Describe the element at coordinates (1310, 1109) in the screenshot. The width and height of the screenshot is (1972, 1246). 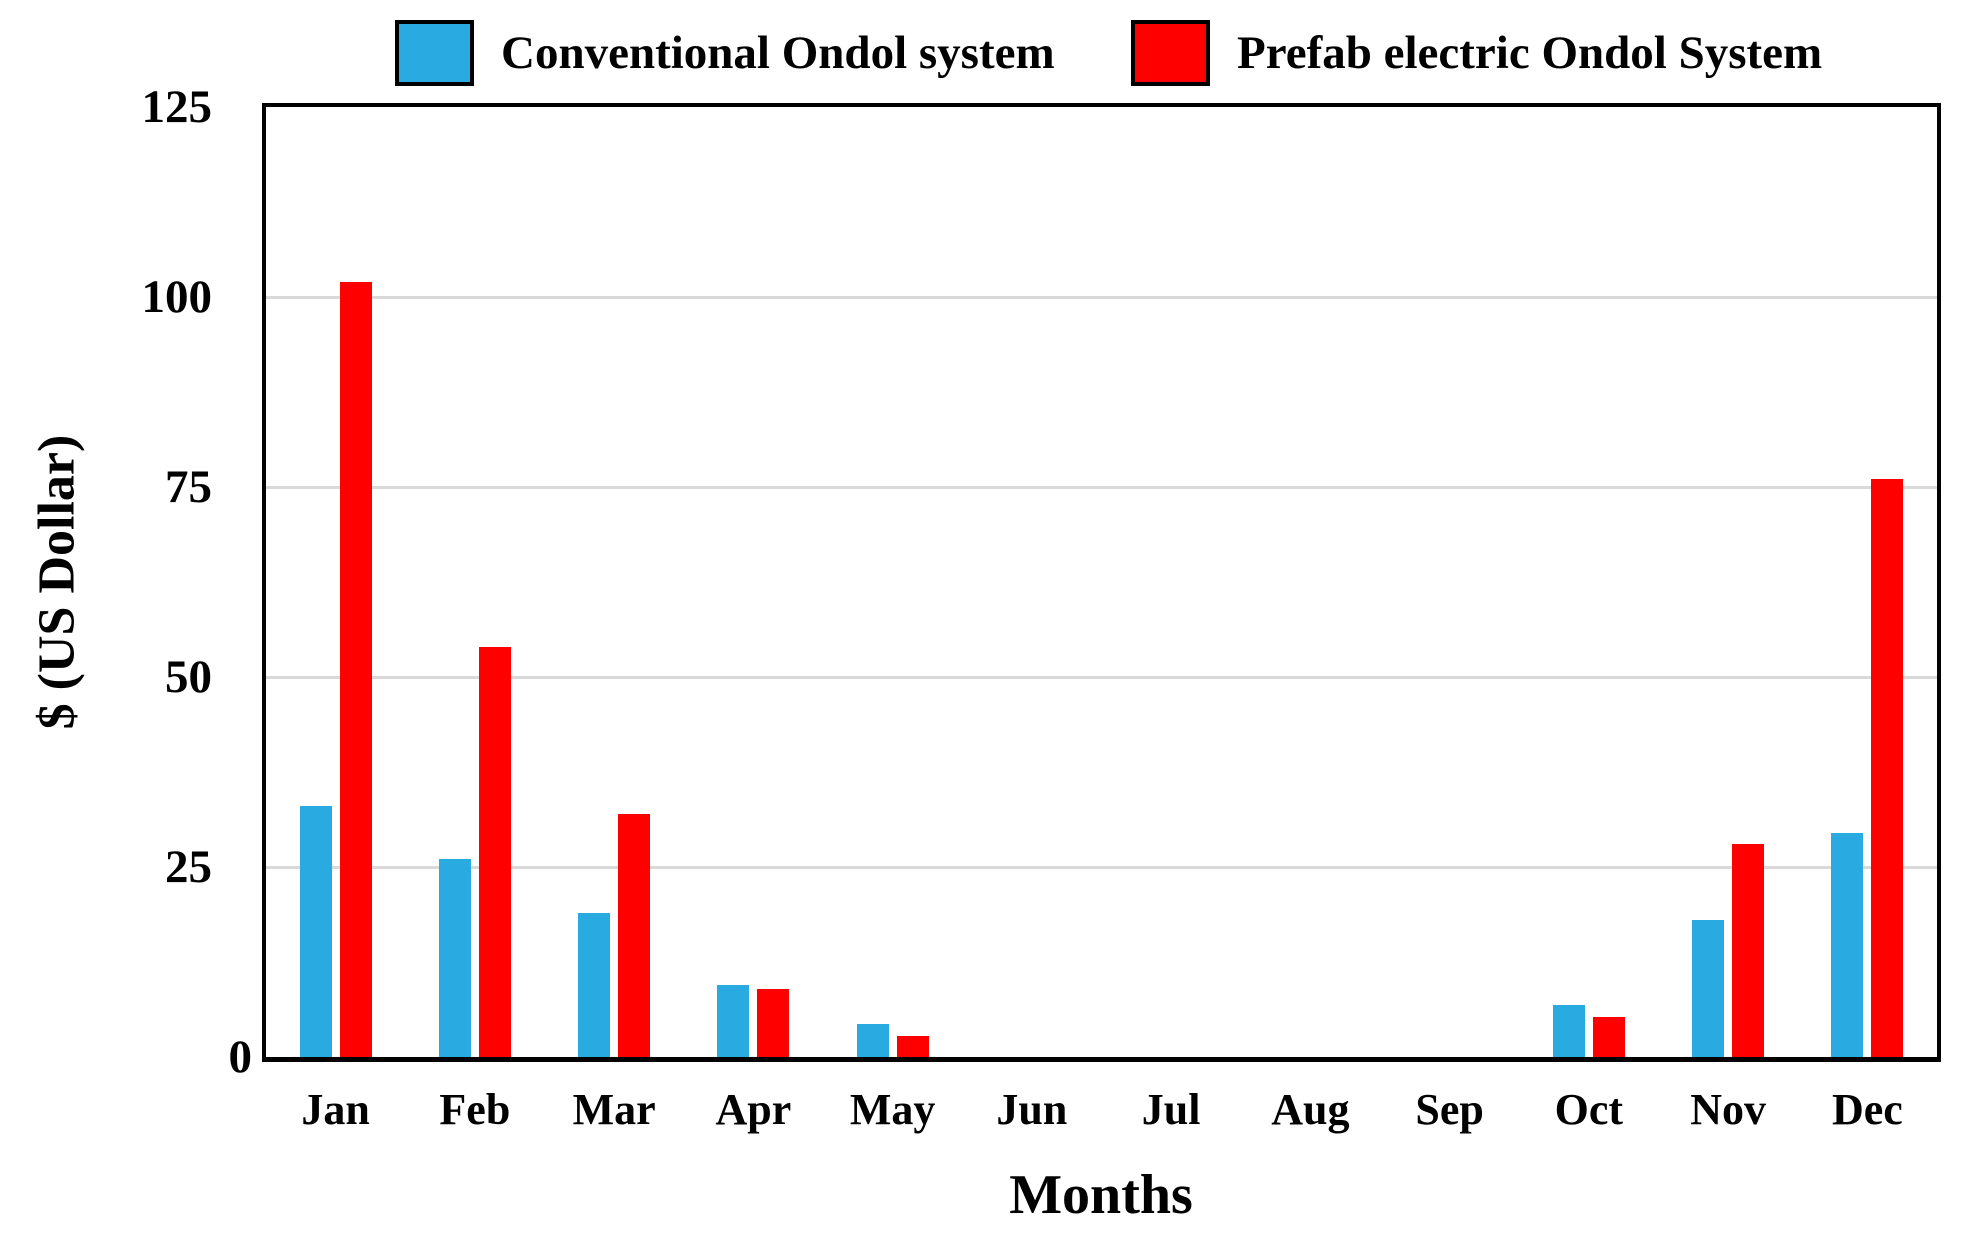
I see `x-tick-label-aug: Aug` at that location.